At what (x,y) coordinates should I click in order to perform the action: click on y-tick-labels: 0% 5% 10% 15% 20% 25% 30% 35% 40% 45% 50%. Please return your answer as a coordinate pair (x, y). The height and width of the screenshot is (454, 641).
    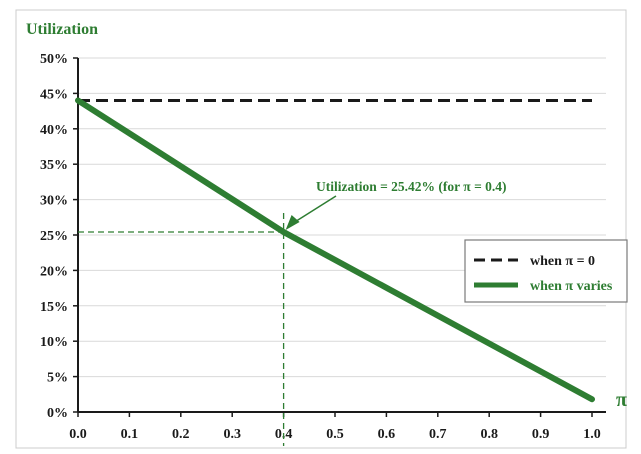
    Looking at the image, I should click on (54, 236).